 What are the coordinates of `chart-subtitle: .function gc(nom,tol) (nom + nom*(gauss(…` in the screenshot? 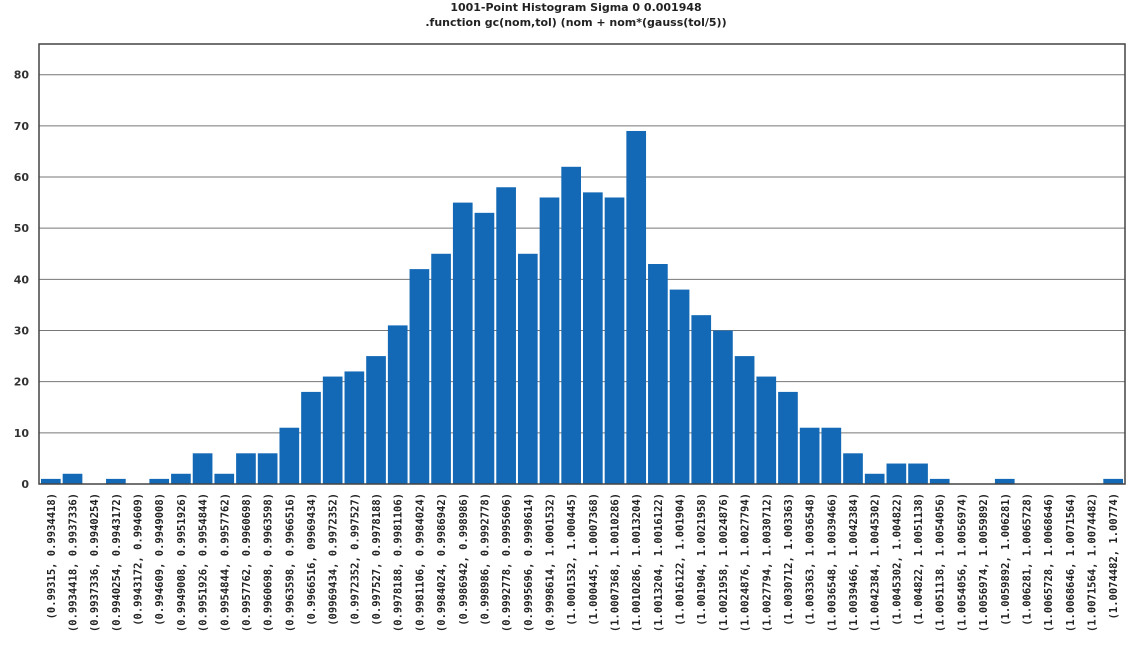 It's located at (575, 22).